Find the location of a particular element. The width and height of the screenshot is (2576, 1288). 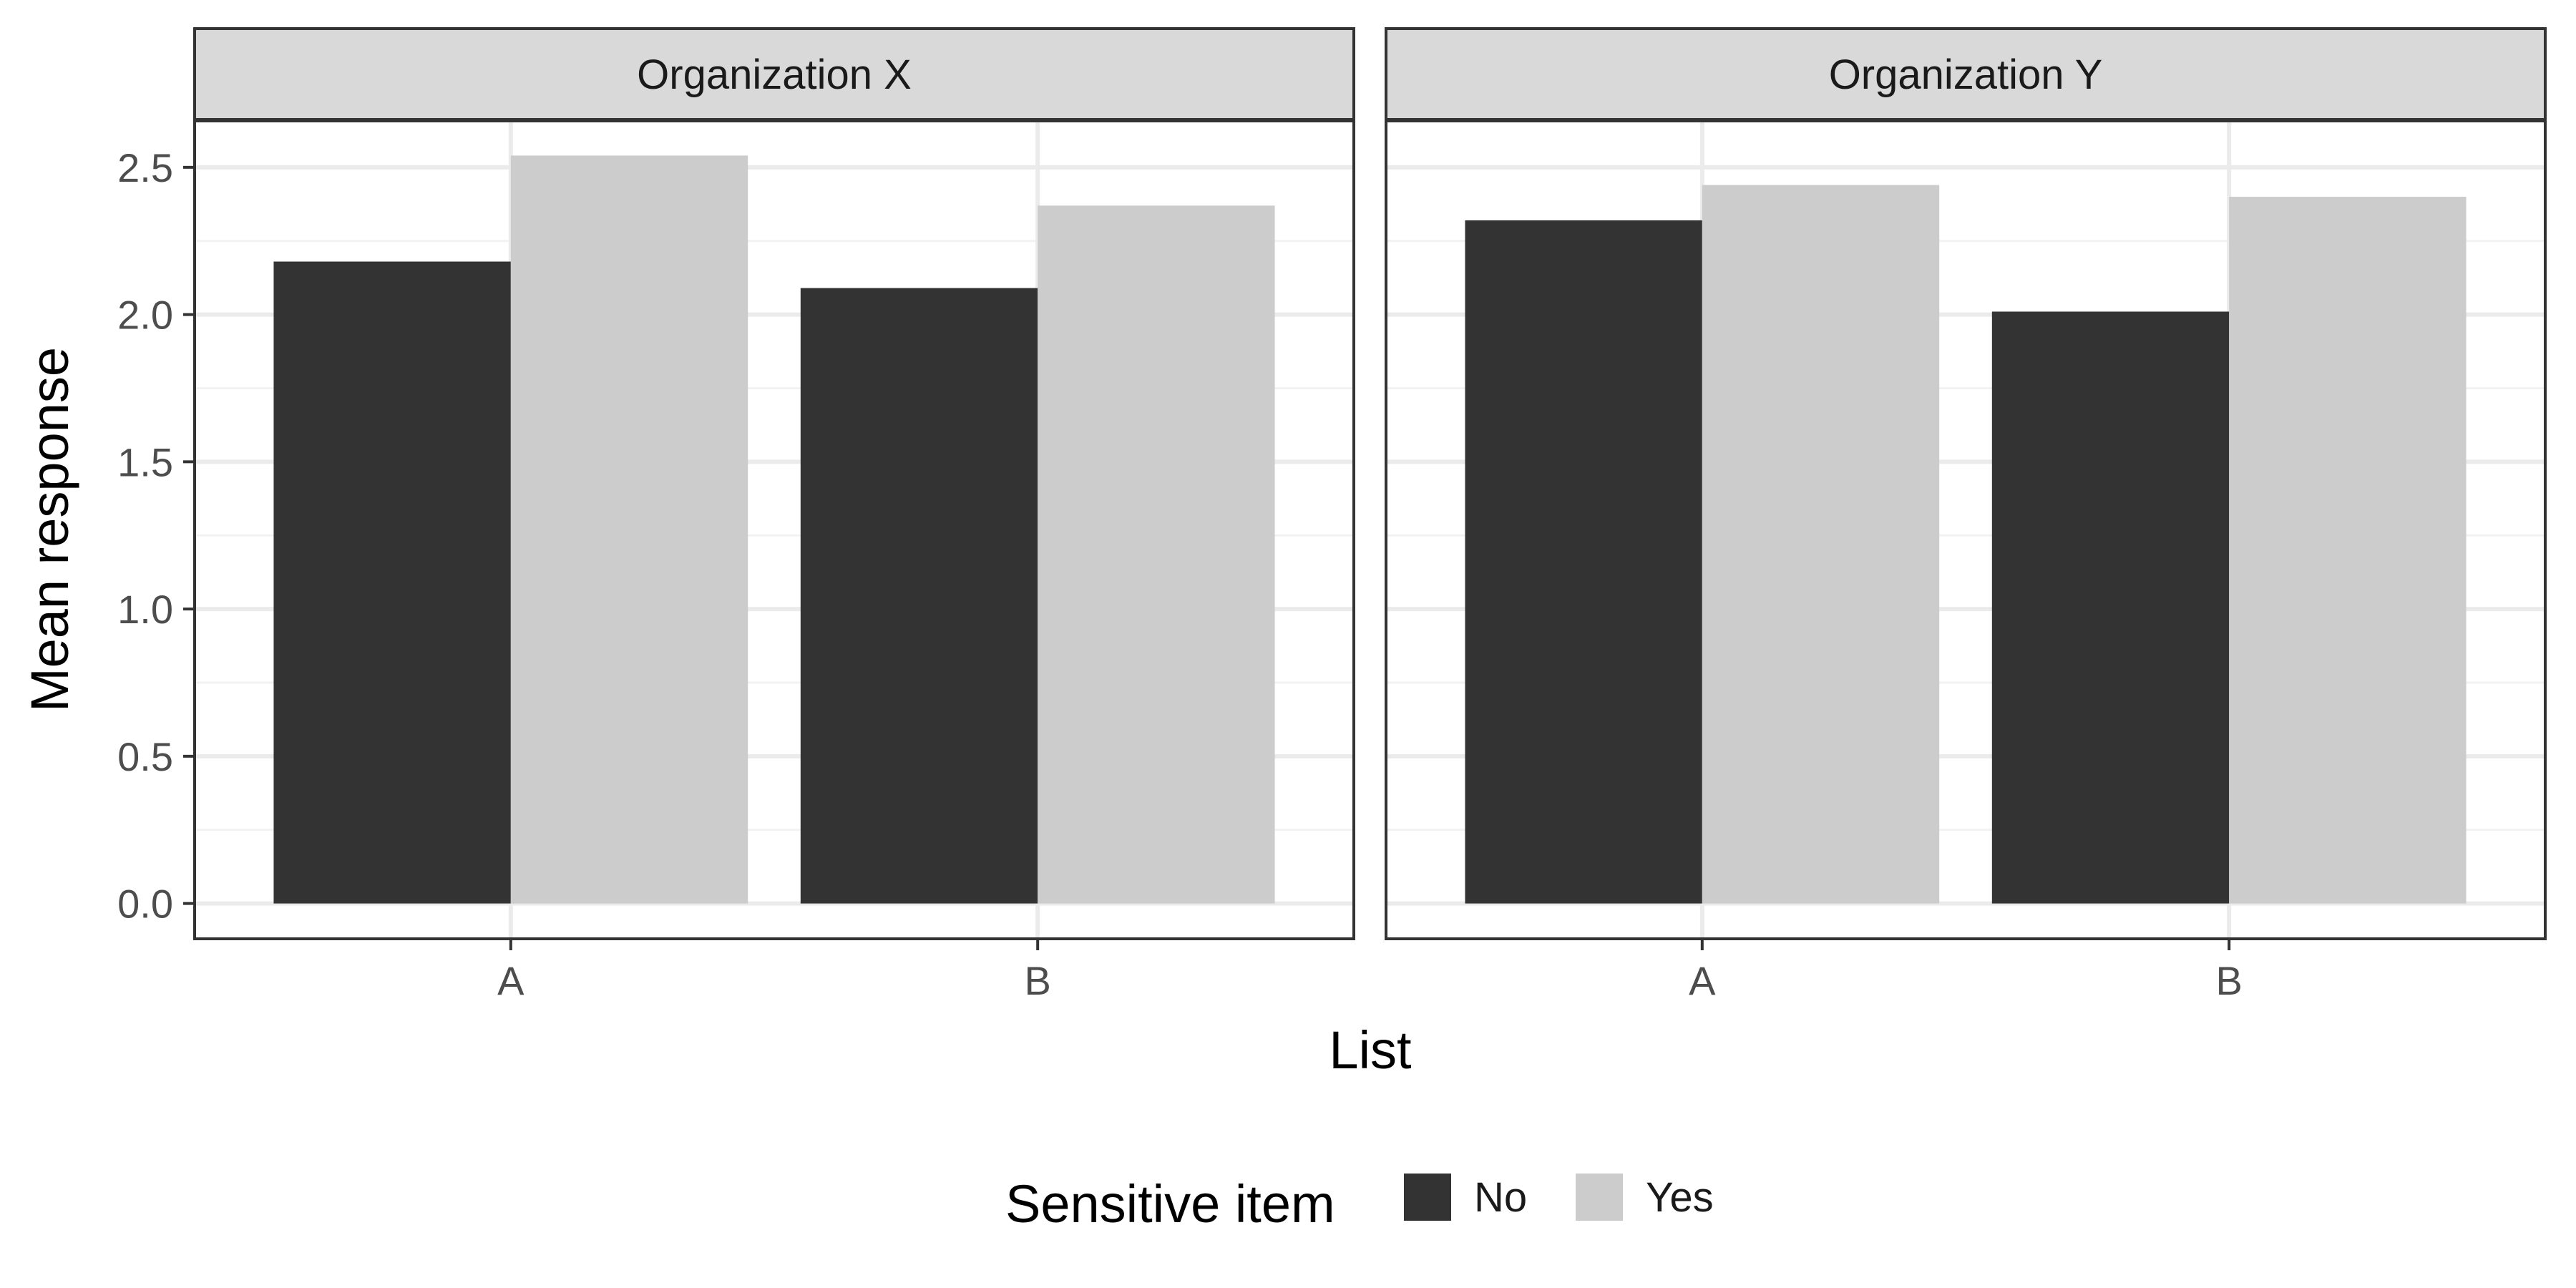

y-axis: 0.0 0.5 1.0 1.5 2.0 2.5 is located at coordinates (156, 536).